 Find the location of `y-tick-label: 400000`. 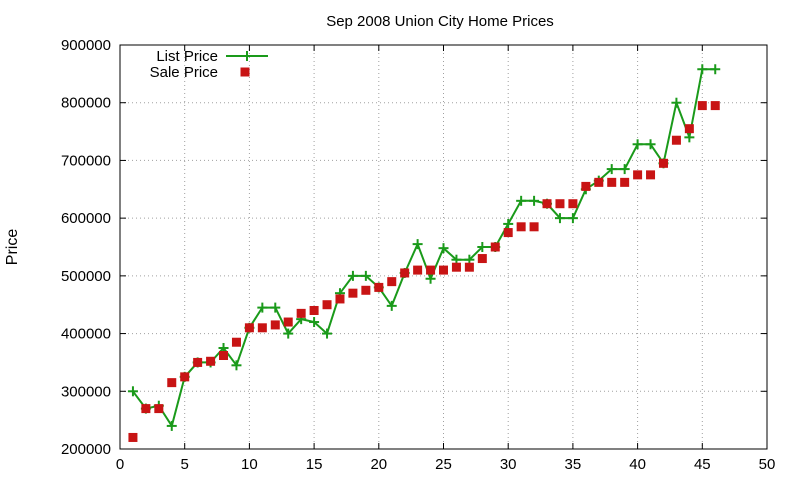

y-tick-label: 400000 is located at coordinates (86, 334).